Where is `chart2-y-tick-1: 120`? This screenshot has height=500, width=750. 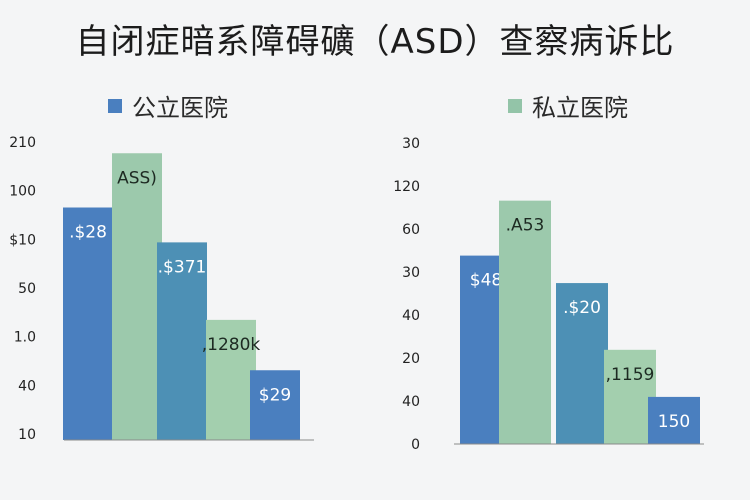 chart2-y-tick-1: 120 is located at coordinates (406, 187).